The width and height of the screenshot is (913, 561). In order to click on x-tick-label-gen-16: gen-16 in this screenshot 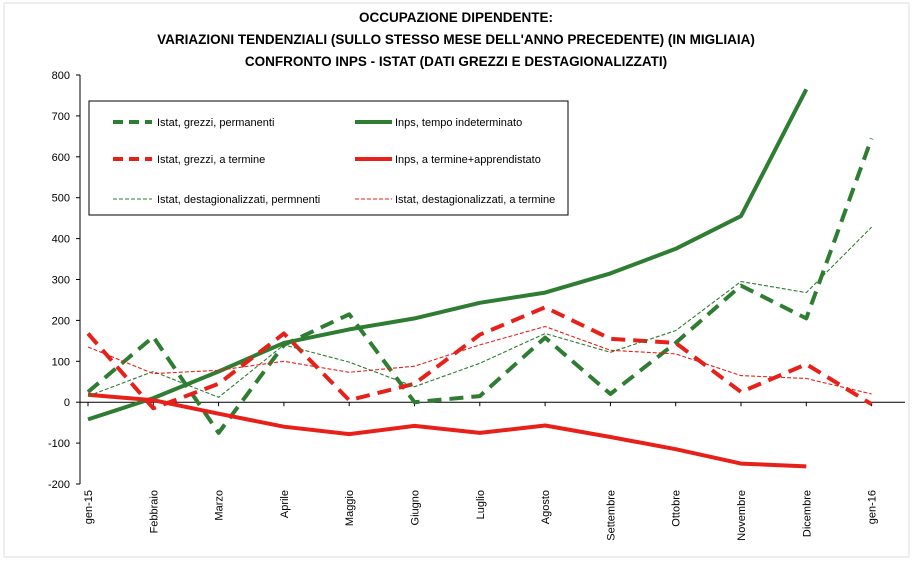, I will do `click(873, 507)`.